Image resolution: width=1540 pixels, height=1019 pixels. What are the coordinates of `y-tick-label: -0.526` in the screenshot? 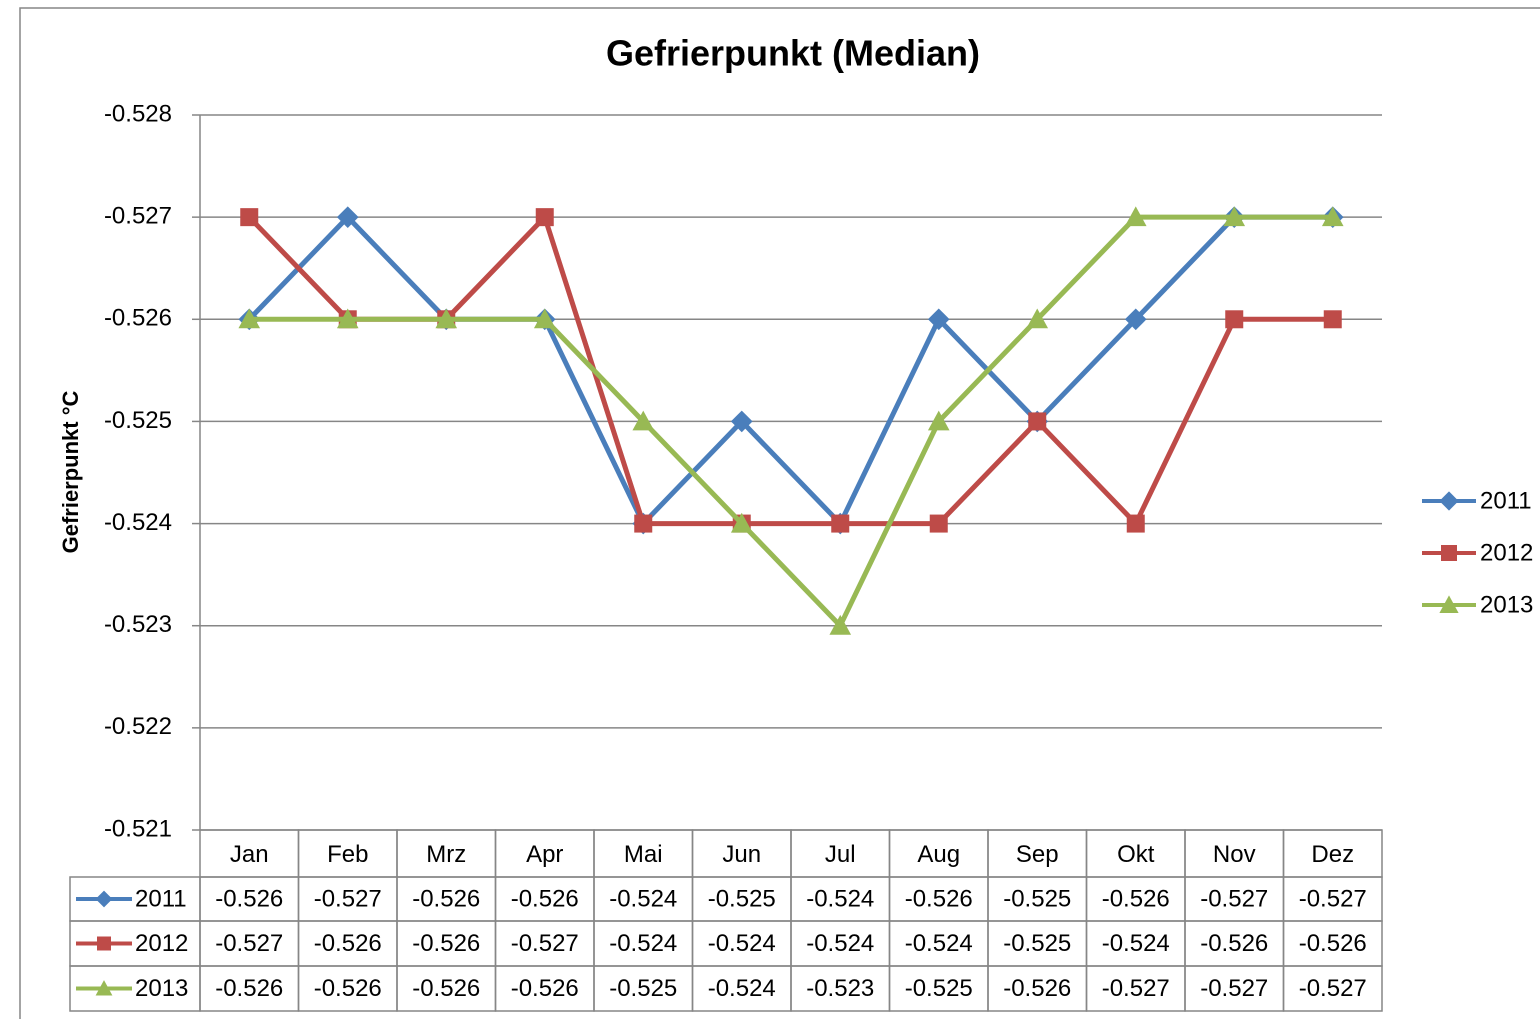 It's located at (138, 318).